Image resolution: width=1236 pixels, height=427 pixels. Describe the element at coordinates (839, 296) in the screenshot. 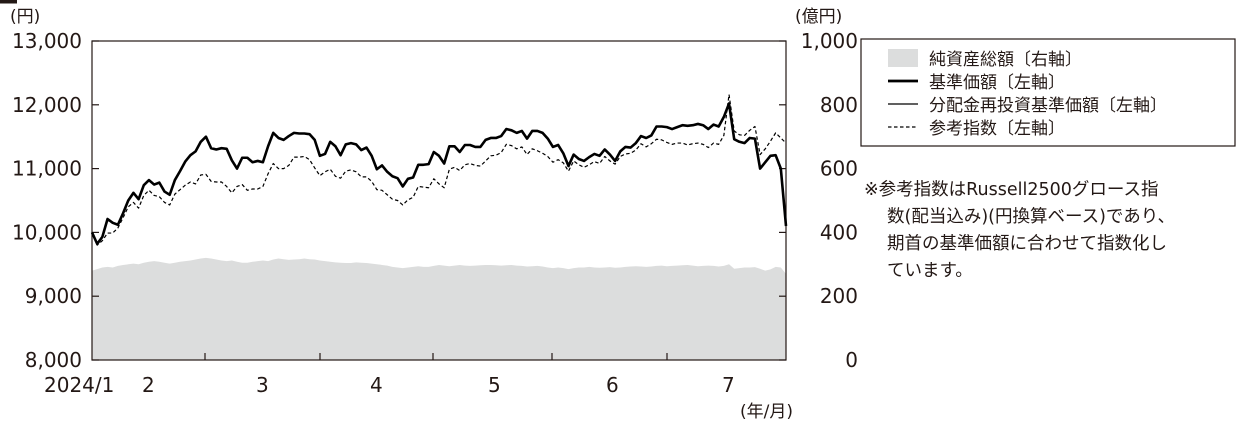

I see `right-tick-label-1: 200` at that location.